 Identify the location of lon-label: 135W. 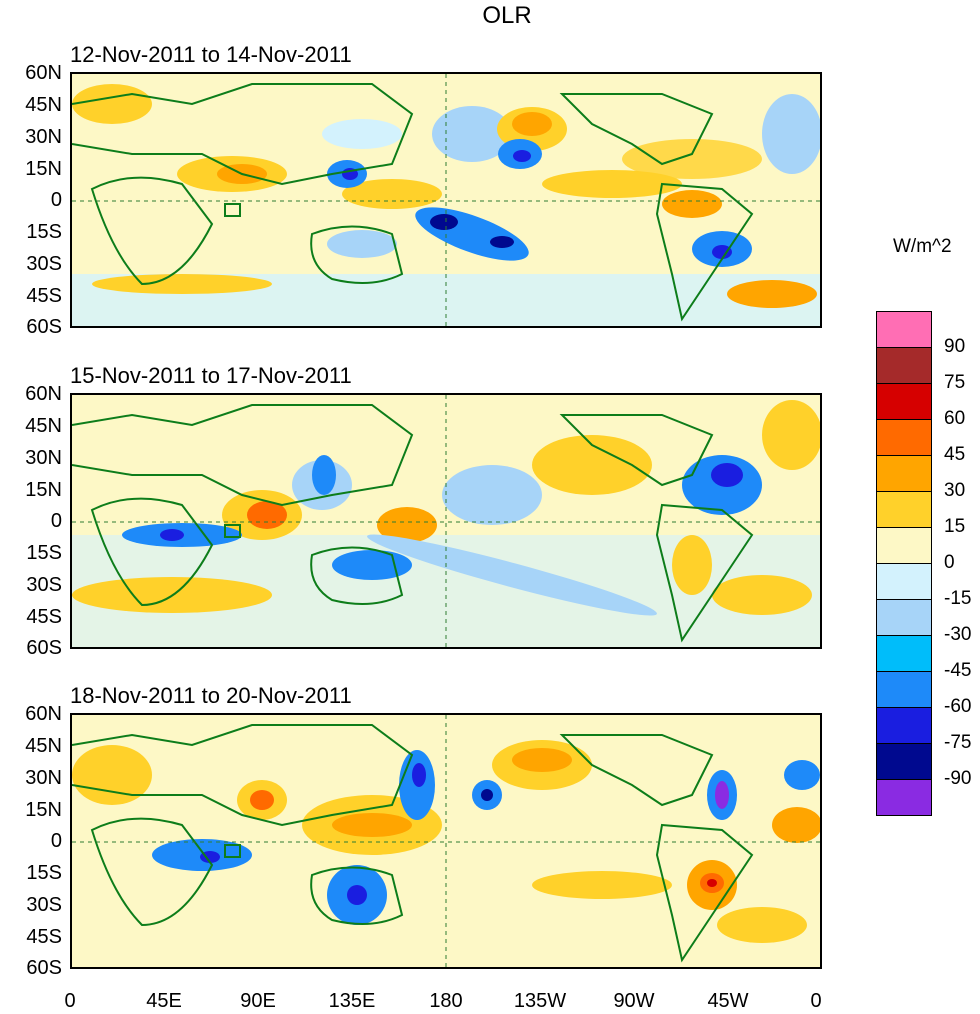
(540, 1001).